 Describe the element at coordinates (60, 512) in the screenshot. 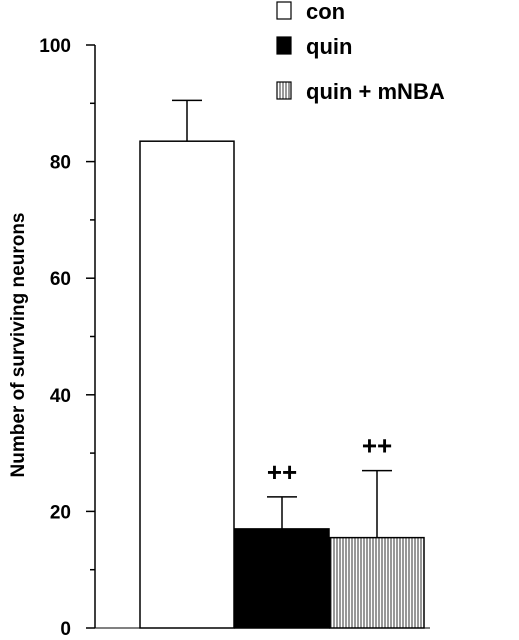

I see `y-tick-label: 20` at that location.